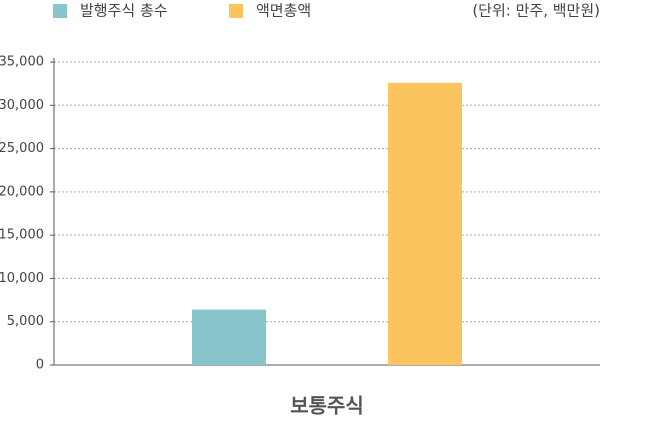  What do you see at coordinates (536, 11) in the screenshot?
I see `unit-annotation: (단위: 만주, 백만원)` at bounding box center [536, 11].